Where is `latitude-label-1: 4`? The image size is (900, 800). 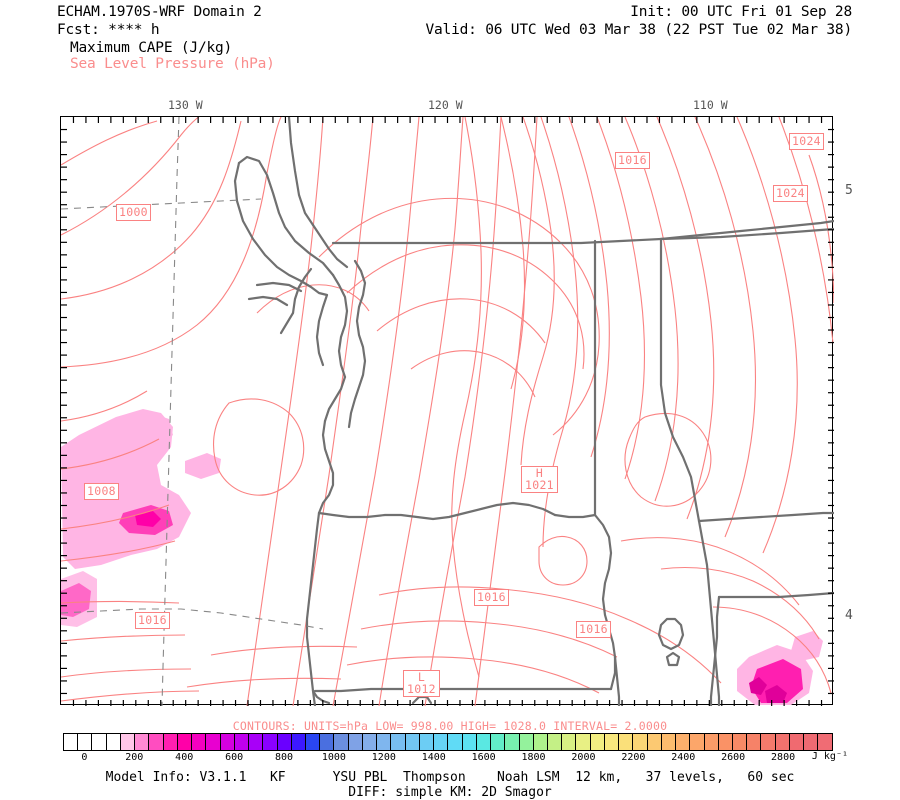 latitude-label-1: 4 is located at coordinates (849, 615).